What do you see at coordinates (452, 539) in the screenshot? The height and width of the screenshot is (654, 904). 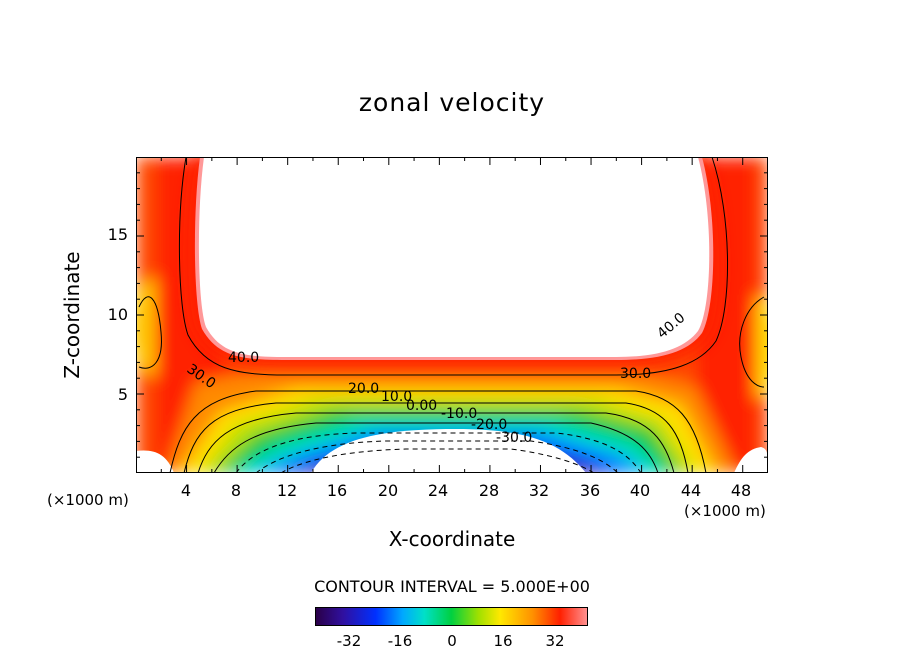 I see `x-axis-label: X-coordinate` at bounding box center [452, 539].